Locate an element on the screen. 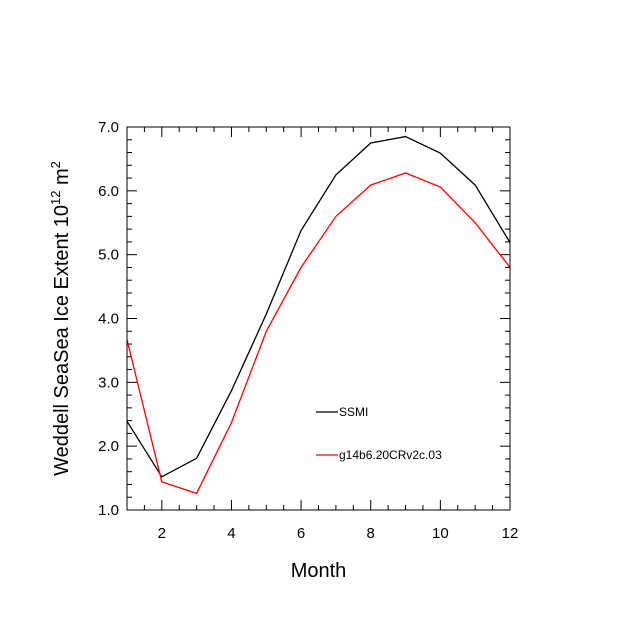  y-tick-label: 5.0 is located at coordinates (108, 255).